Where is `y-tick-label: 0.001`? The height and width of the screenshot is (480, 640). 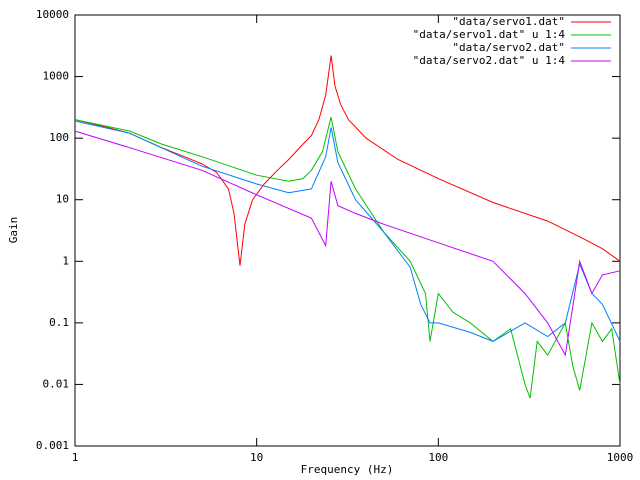
y-tick-label: 0.001 is located at coordinates (52, 445).